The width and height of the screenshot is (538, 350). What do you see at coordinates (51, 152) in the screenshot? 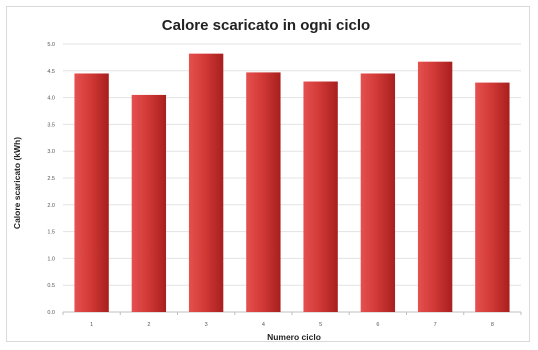
I see `y-tick-label: 3.0` at bounding box center [51, 152].